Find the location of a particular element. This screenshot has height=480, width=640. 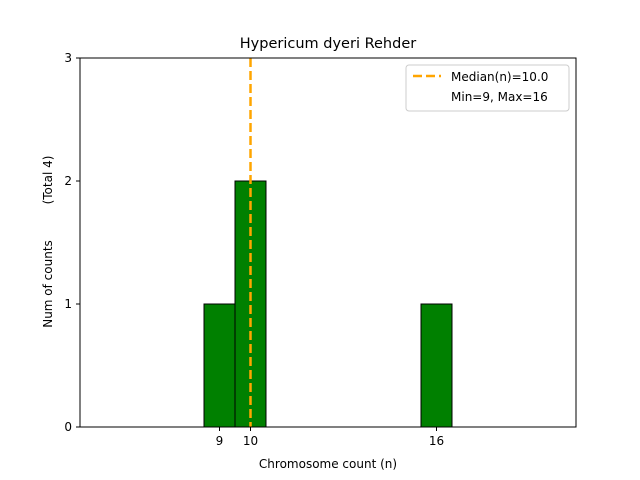

chart-title: Hypericum dyeri Rehder is located at coordinates (328, 44).